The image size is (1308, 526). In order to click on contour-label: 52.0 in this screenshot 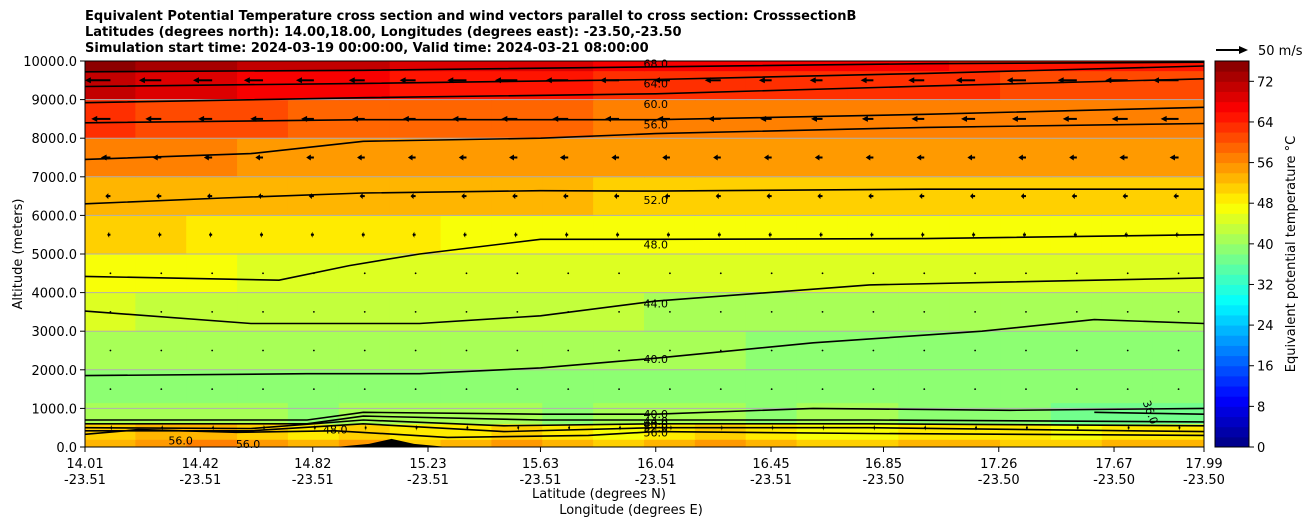, I will do `click(655, 428)`.